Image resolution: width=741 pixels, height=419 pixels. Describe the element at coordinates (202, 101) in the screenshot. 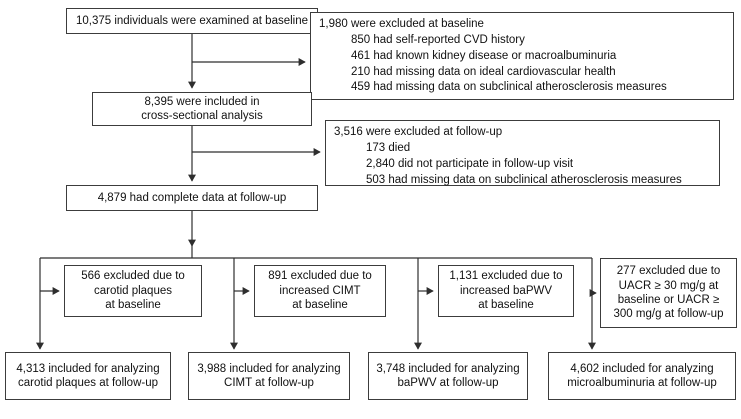

I see `cross-sectional-line-1: 8,395 were included in` at that location.